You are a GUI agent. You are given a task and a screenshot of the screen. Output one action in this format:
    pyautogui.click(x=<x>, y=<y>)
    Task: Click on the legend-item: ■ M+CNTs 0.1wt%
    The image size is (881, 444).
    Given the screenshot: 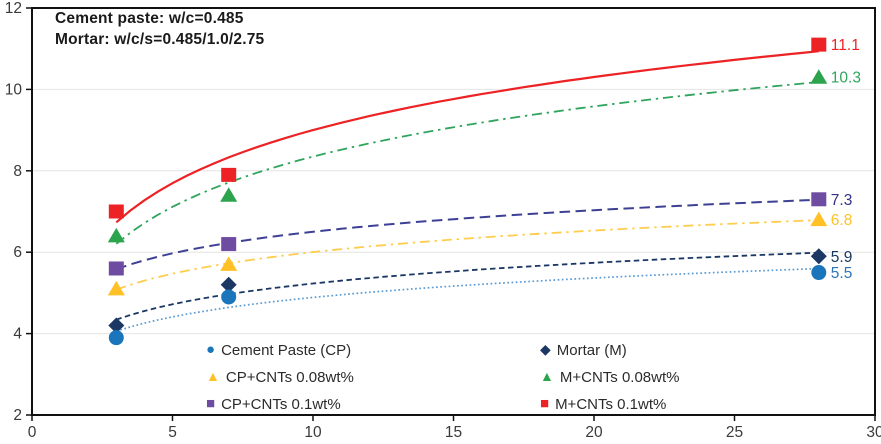 What is the action you would take?
    pyautogui.click(x=603, y=404)
    